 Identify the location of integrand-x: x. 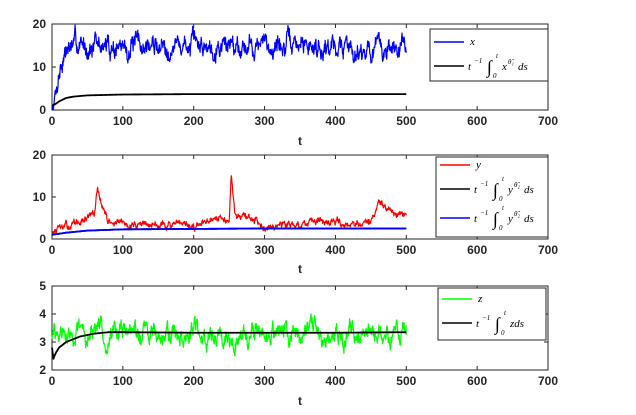
(504, 67).